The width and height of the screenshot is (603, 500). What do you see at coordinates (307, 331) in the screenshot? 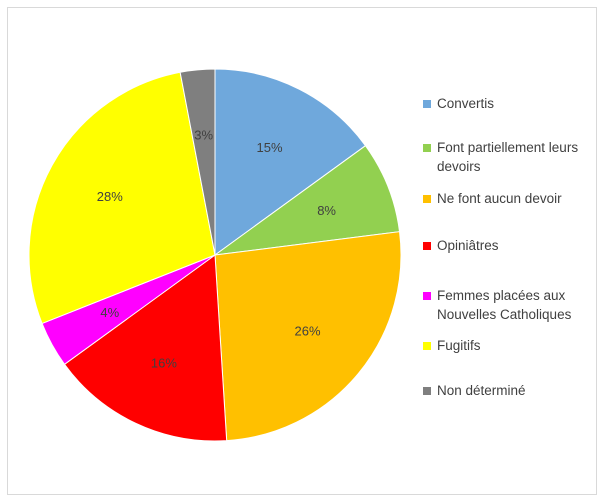
I see `slice-data-label: 26%` at bounding box center [307, 331].